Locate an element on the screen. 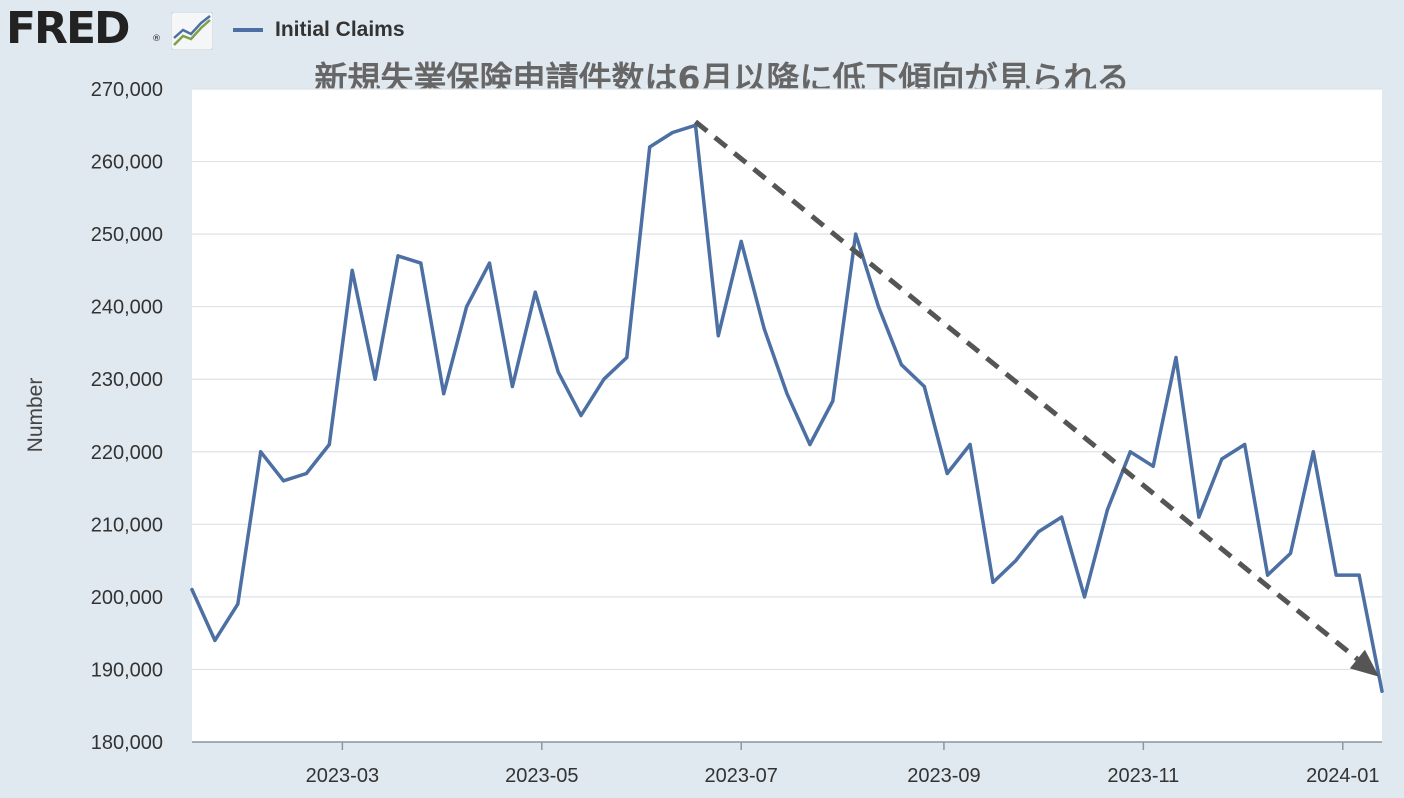 This screenshot has height=798, width=1404. x-tick-label: 2023-11 is located at coordinates (1143, 776).